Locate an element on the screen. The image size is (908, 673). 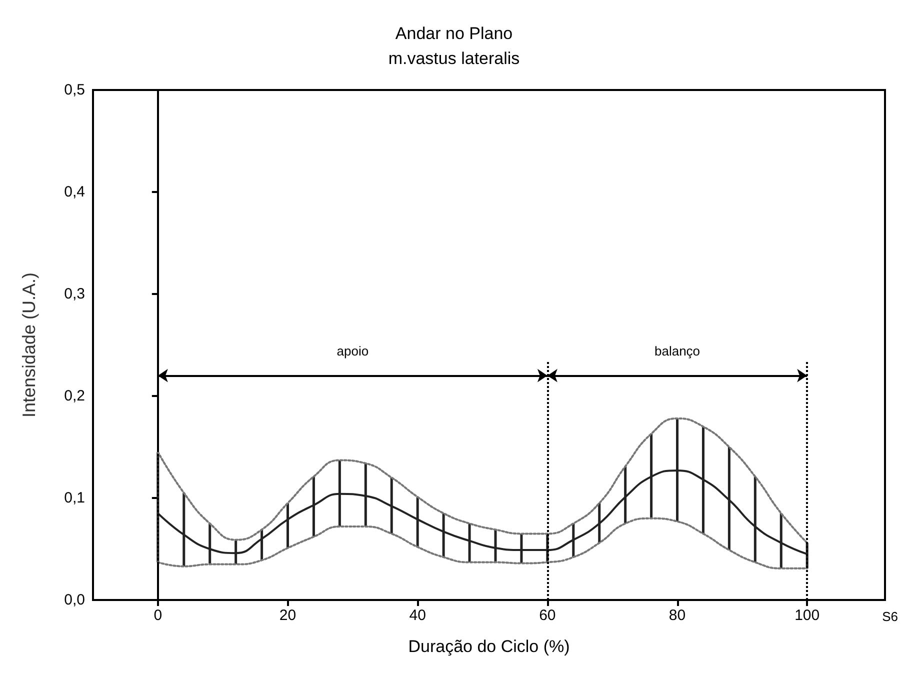
y-tick-label: 0,3 is located at coordinates (74, 294).